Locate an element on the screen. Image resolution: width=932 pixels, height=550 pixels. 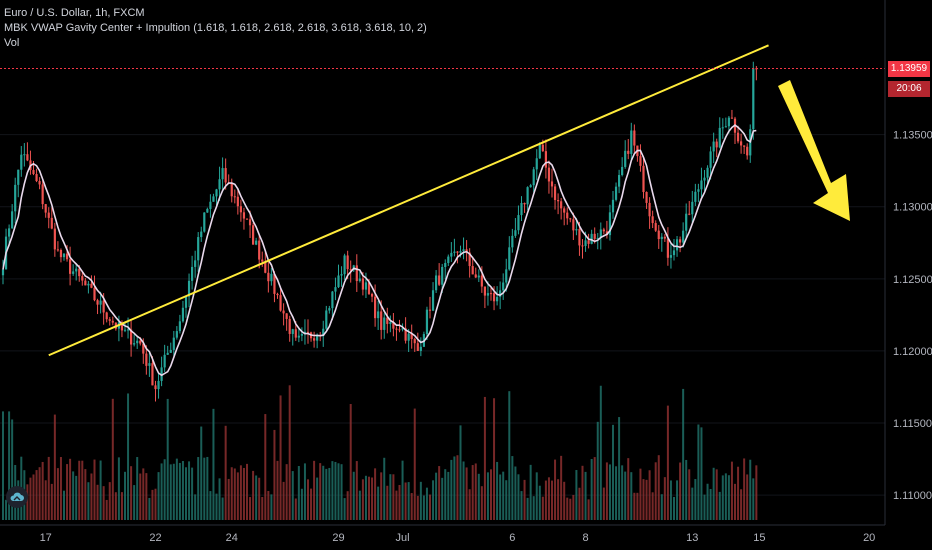
symbol-title: Euro / U.S. Dollar, 1h, FXCM is located at coordinates (74, 13).